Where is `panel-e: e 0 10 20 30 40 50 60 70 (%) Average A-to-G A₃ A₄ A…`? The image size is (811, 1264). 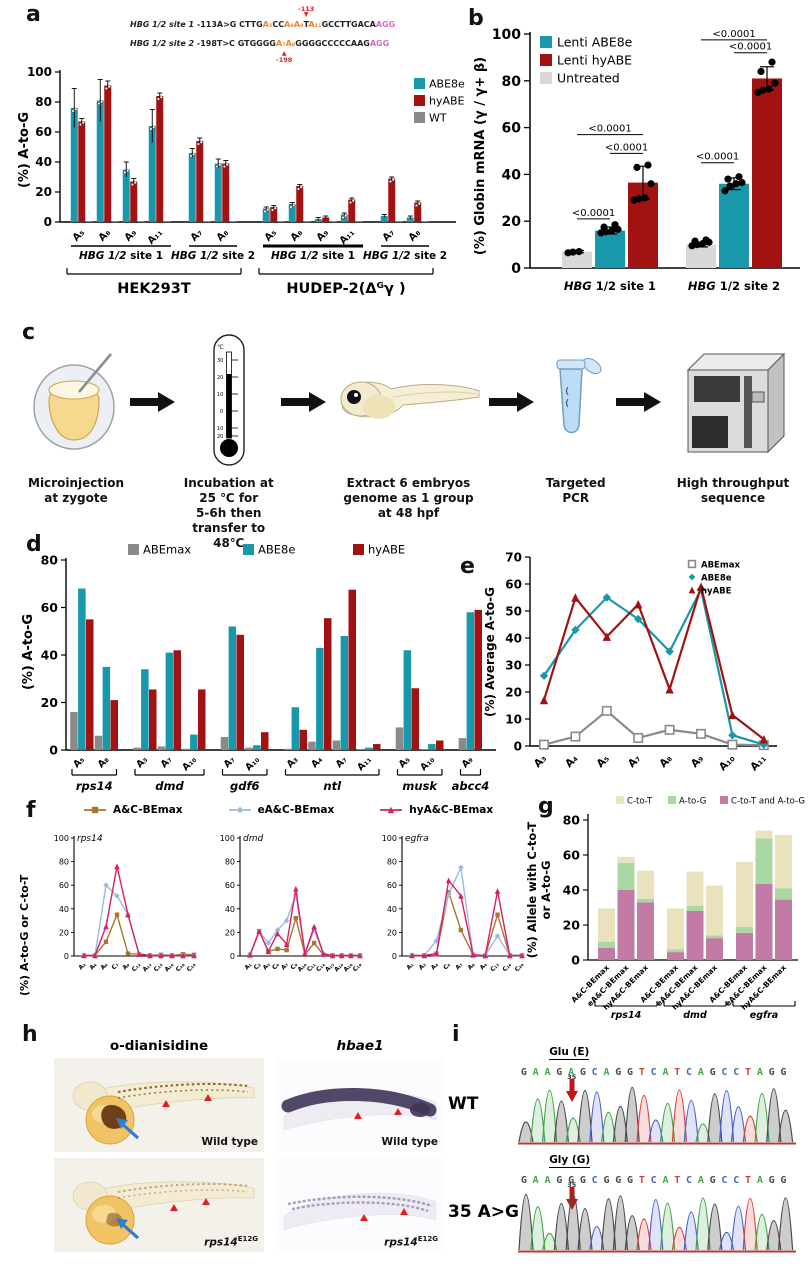
panel-e: e 0 10 20 30 40 50 60 70 (%) Average A-to-G A₃ A₄ A… is located at coordinates (634, 667).